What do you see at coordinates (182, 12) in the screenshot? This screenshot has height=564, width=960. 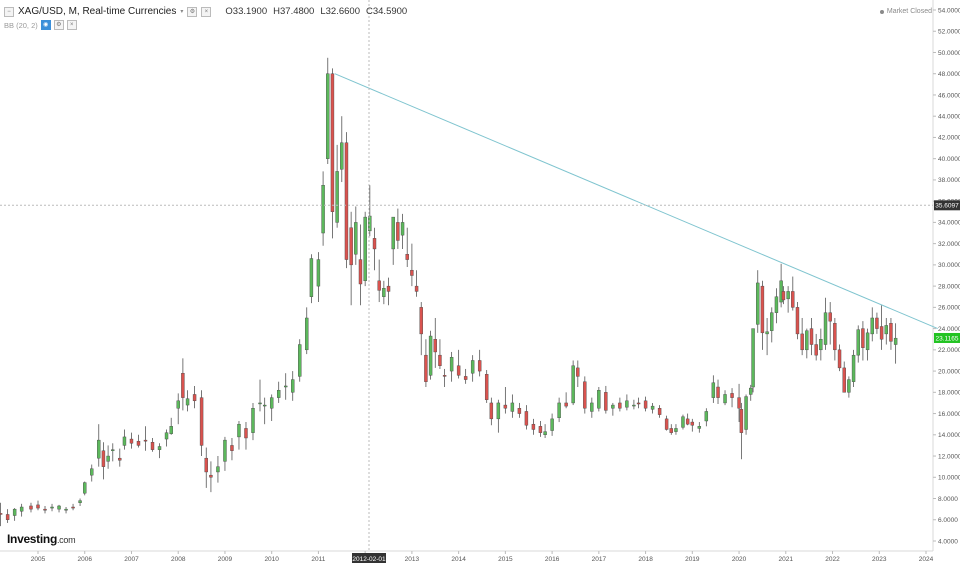 I see `dropdown-caret-icon: ▾` at bounding box center [182, 12].